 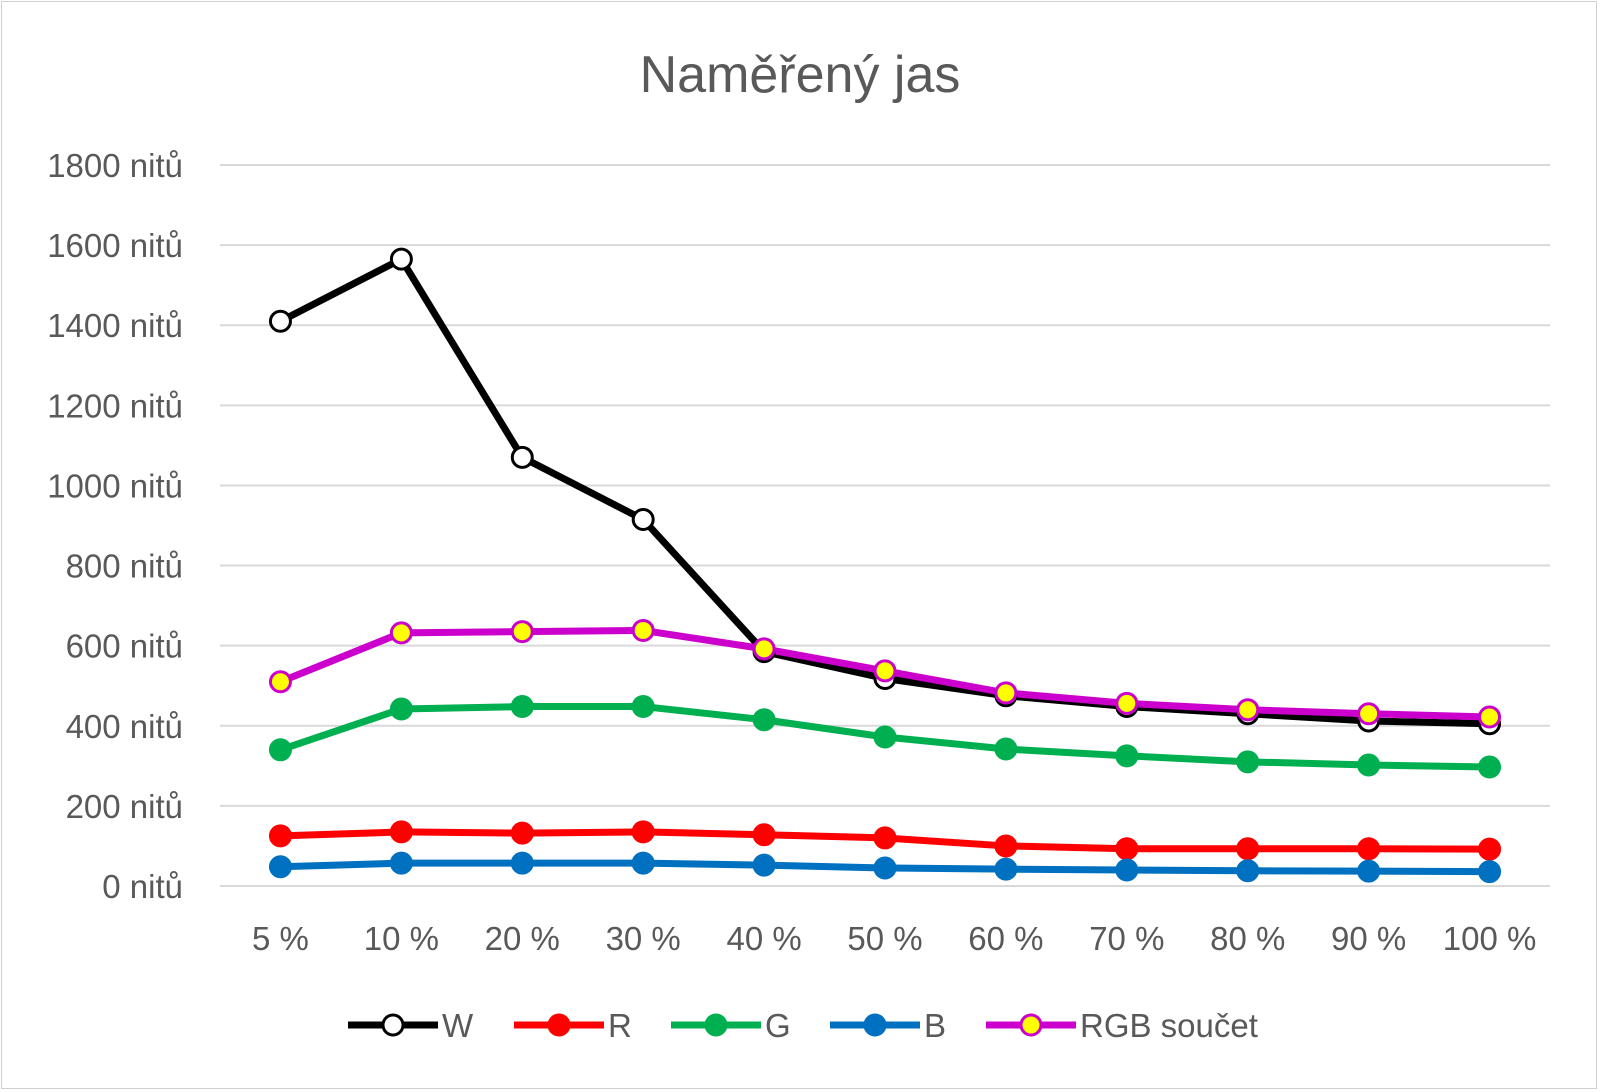 I want to click on x-tick-label: 80 %, so click(x=1247, y=938).